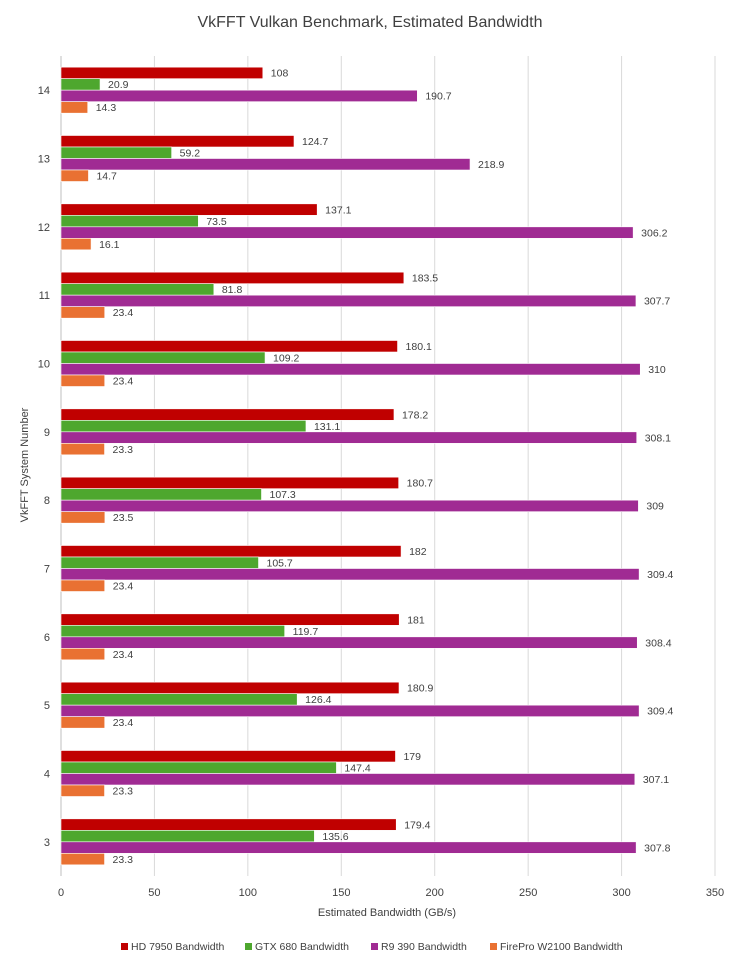 Image resolution: width=741 pixels, height=968 pixels. I want to click on y-tick-label: 8, so click(47, 501).